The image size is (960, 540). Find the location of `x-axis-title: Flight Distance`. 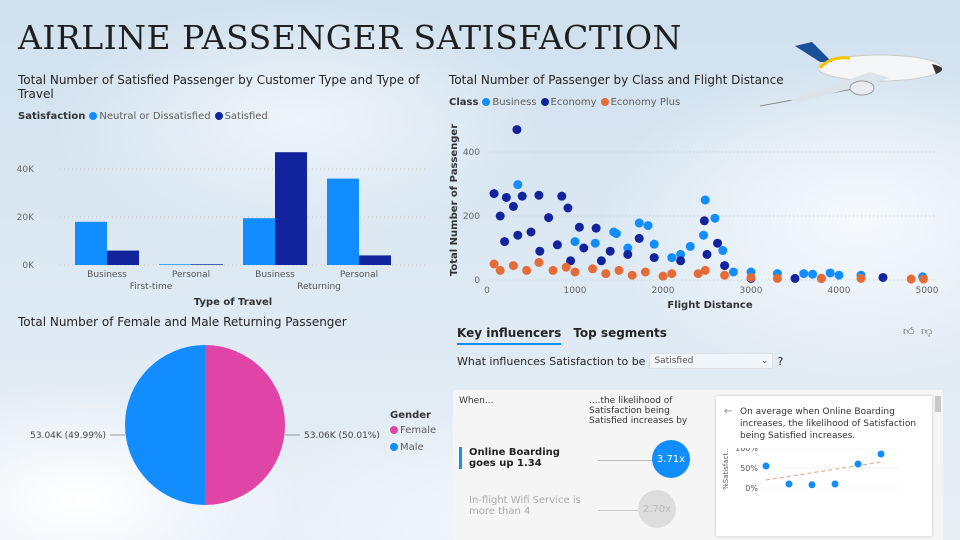

x-axis-title: Flight Distance is located at coordinates (709, 305).